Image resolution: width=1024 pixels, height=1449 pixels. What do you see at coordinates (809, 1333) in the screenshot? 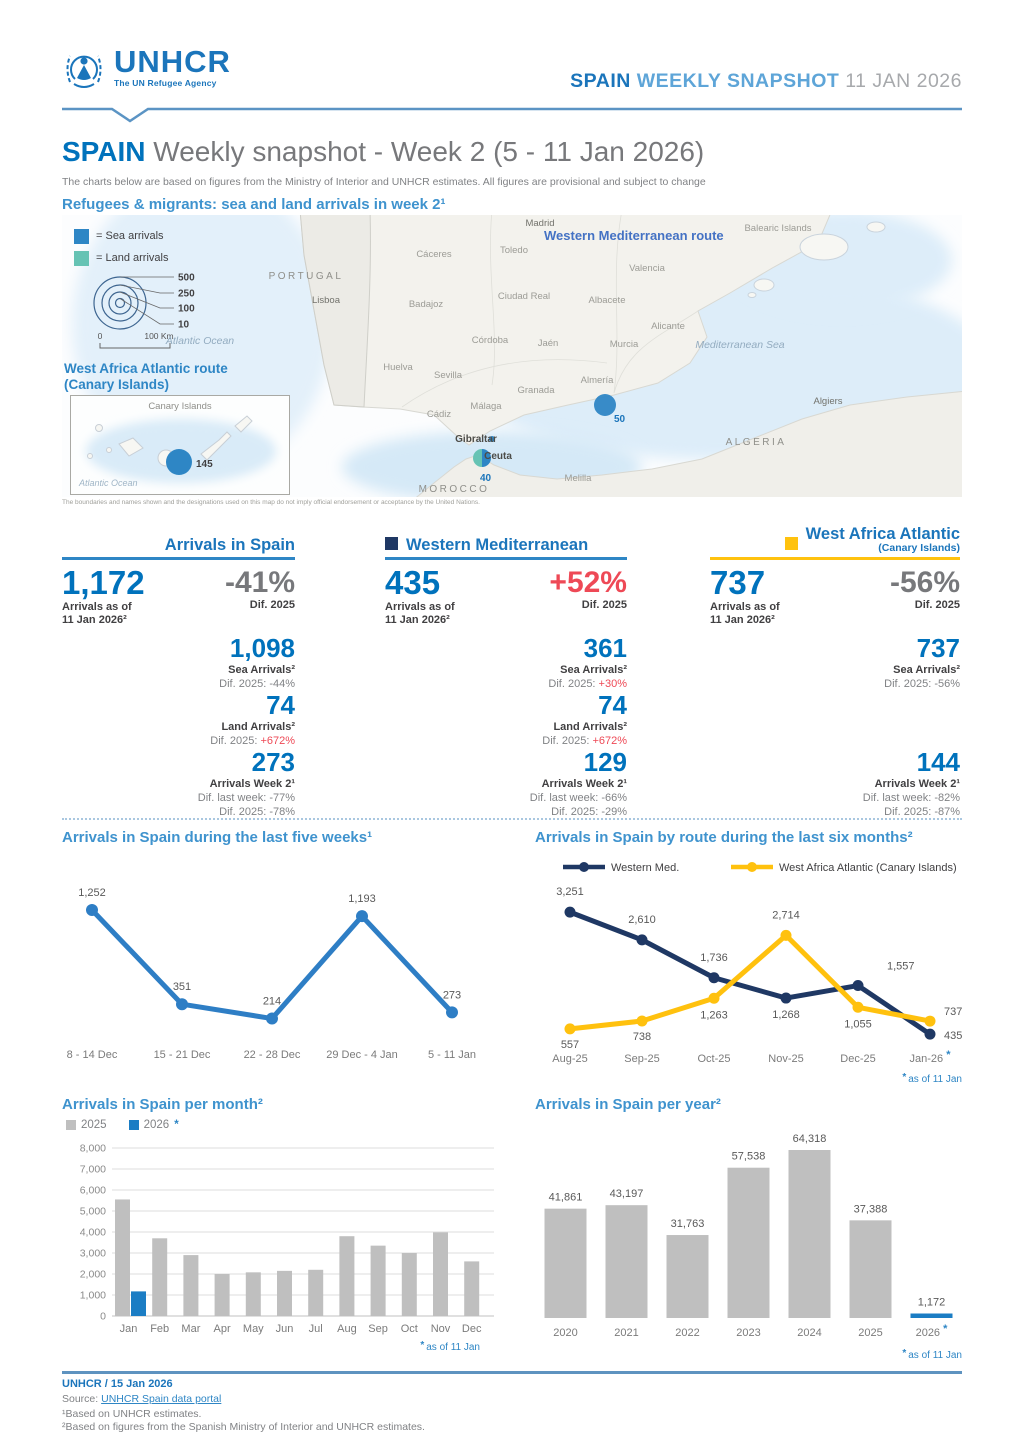
I see `x-tick-label: 2024` at bounding box center [809, 1333].